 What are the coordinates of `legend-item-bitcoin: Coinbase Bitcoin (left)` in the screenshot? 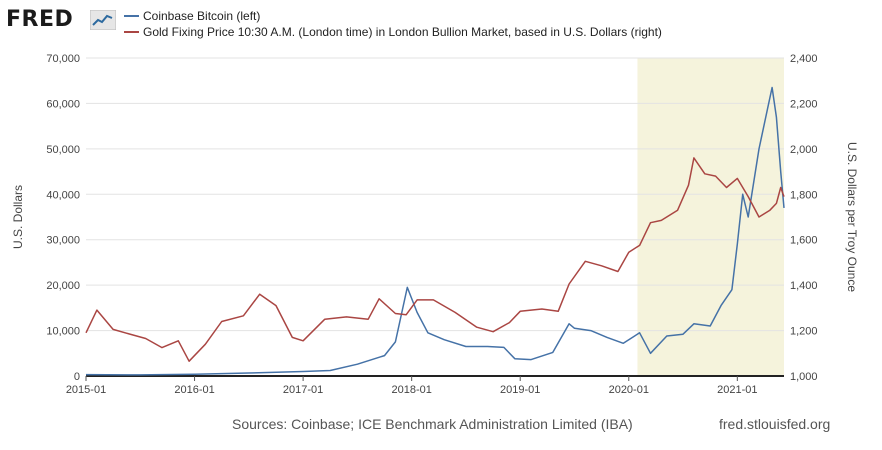 It's located at (393, 16).